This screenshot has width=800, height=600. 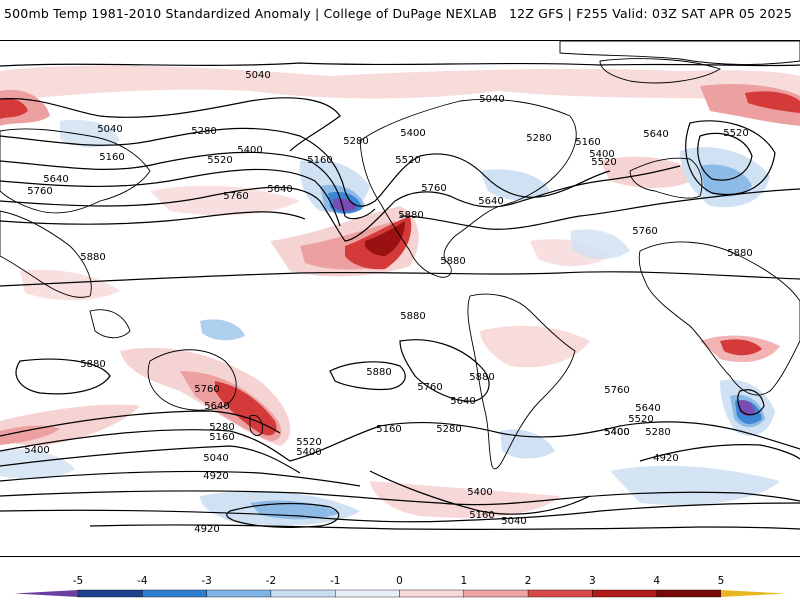 I want to click on legend-colorbar, so click(x=400, y=593).